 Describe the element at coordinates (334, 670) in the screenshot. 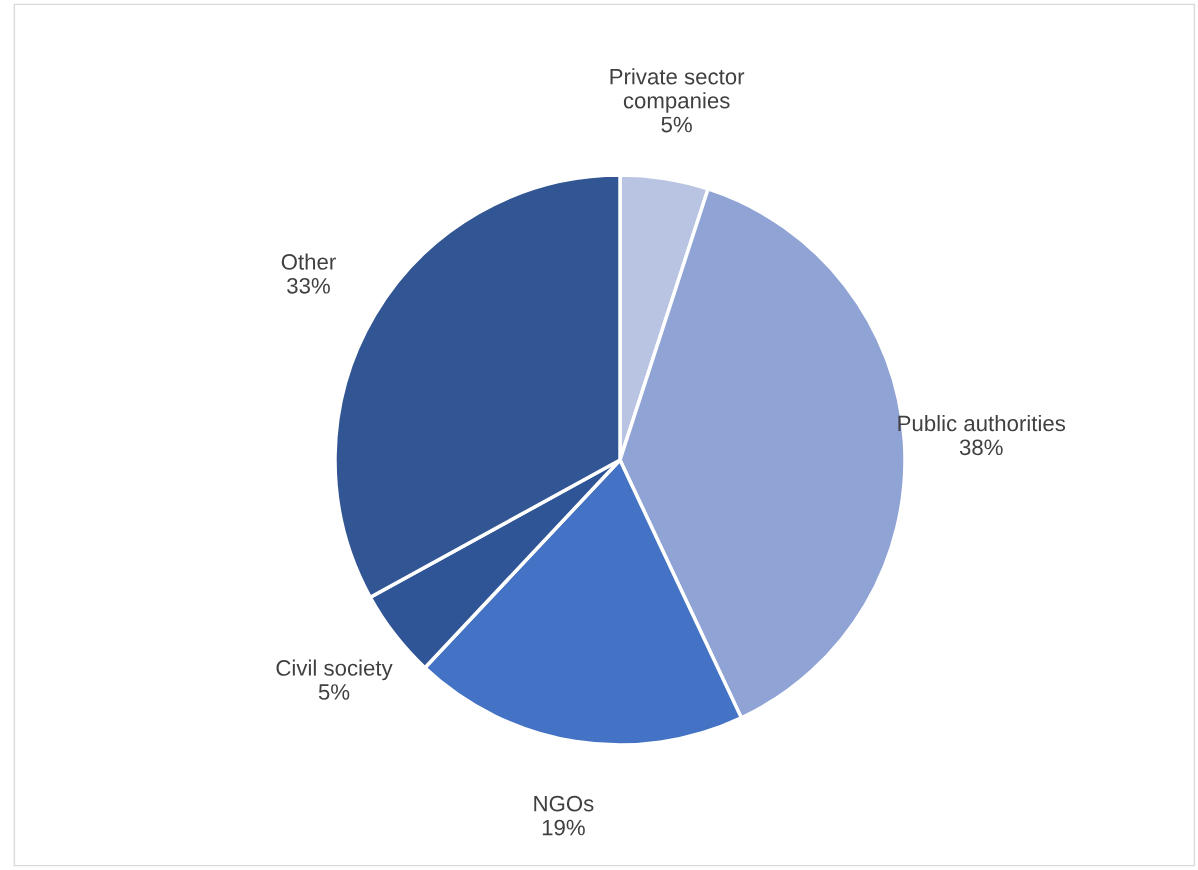

I see `slice-label: Civil society` at that location.